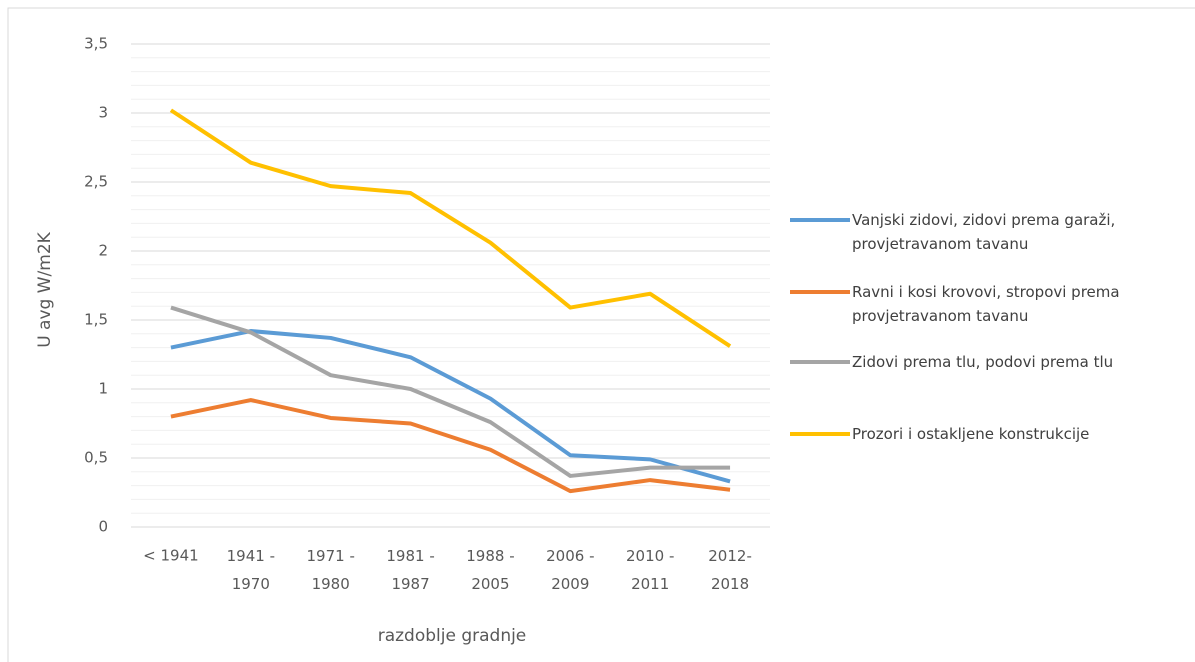  I want to click on x-tick-label: 2010 -2011, so click(650, 570).